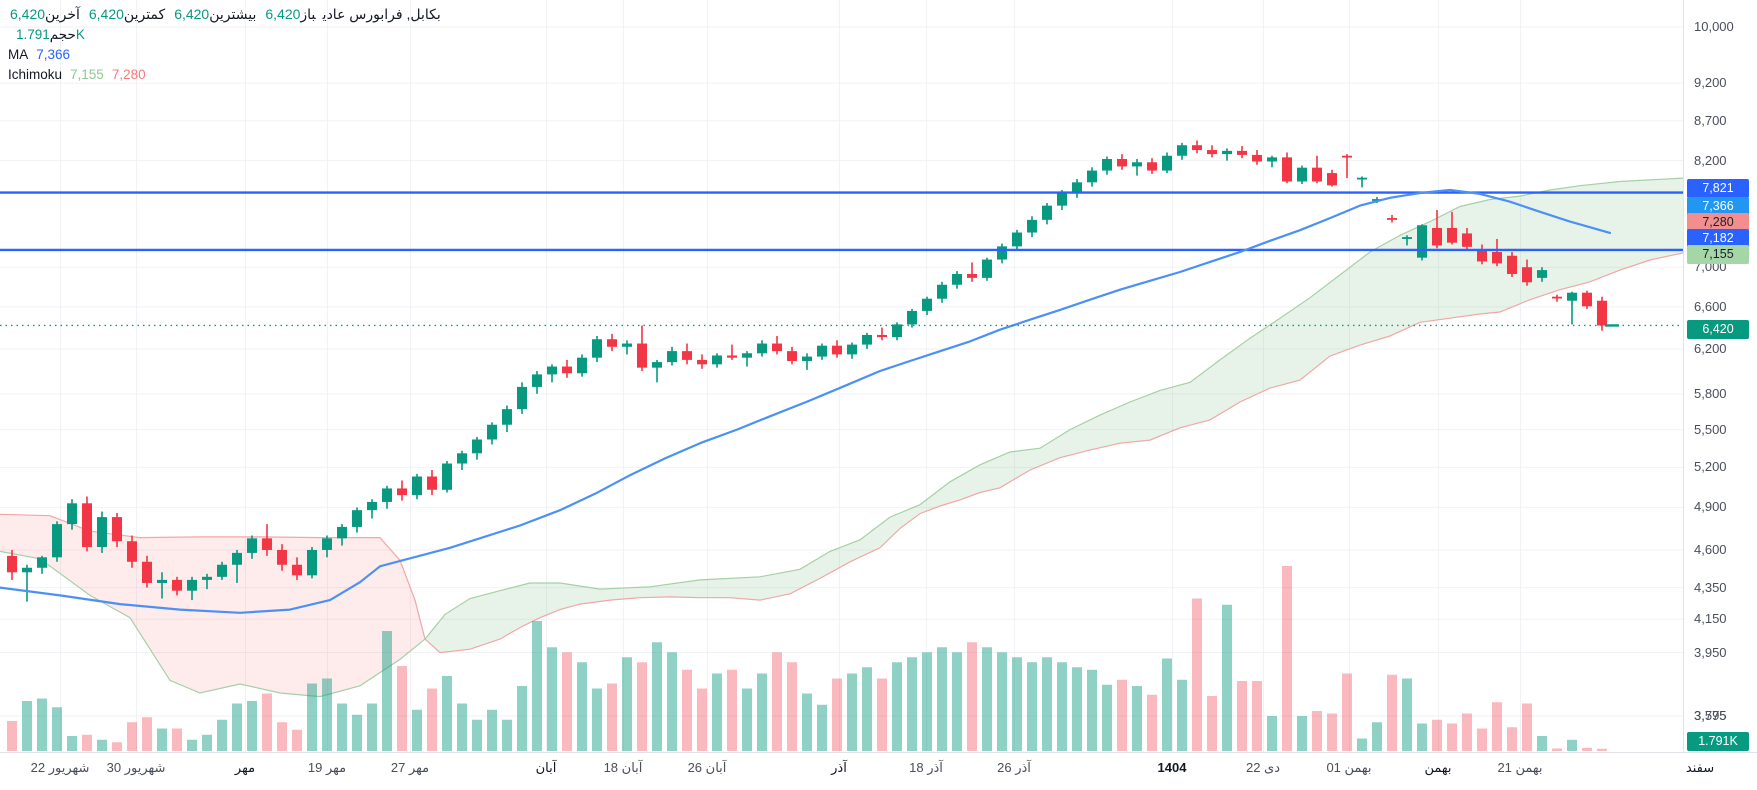  I want to click on ma-legend-row: MA 7,366, so click(224, 54).